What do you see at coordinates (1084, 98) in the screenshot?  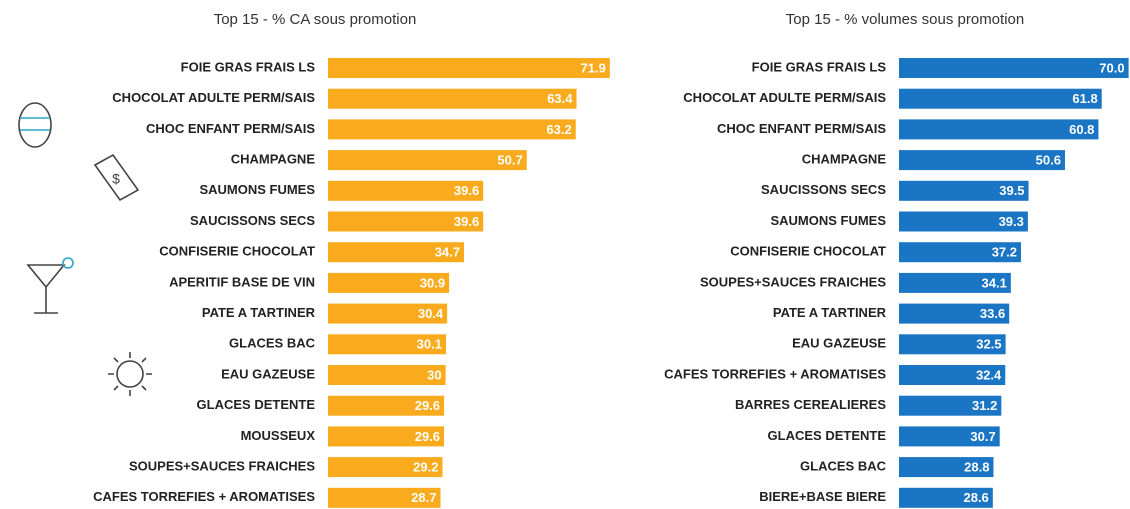 I see `value-label: 61.8` at bounding box center [1084, 98].